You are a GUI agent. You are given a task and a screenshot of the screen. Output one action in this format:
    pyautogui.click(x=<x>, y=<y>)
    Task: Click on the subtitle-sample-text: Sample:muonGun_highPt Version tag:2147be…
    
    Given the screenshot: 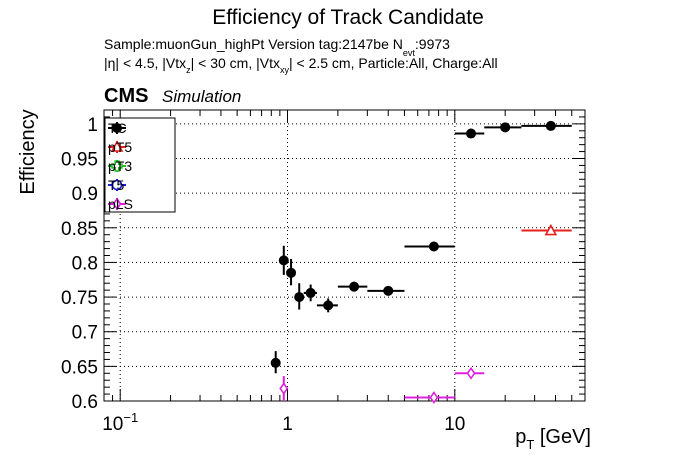 What is the action you would take?
    pyautogui.click(x=253, y=44)
    